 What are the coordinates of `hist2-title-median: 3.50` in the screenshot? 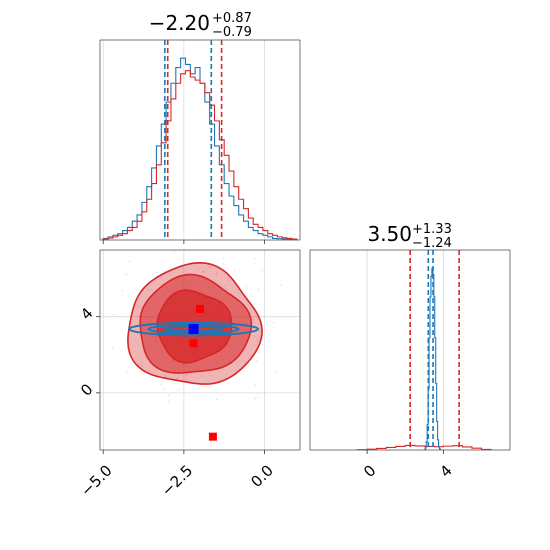 It's located at (389, 234).